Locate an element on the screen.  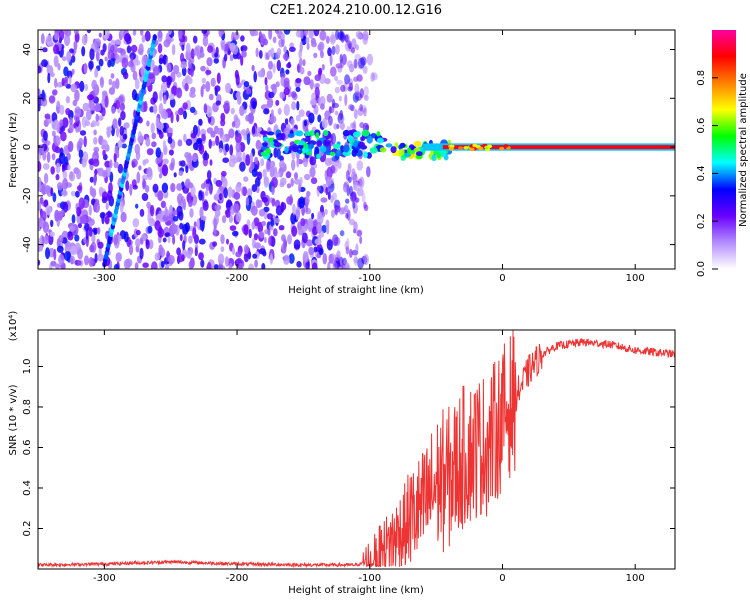
spectrogram-dc-line is located at coordinates (558, 147).